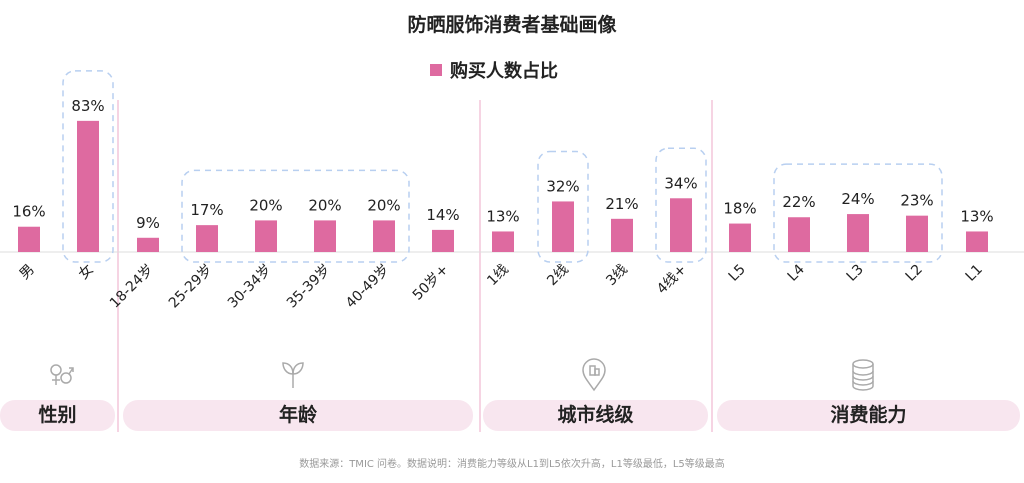 The width and height of the screenshot is (1024, 483). Describe the element at coordinates (442, 215) in the screenshot. I see `data-label: 14%` at that location.